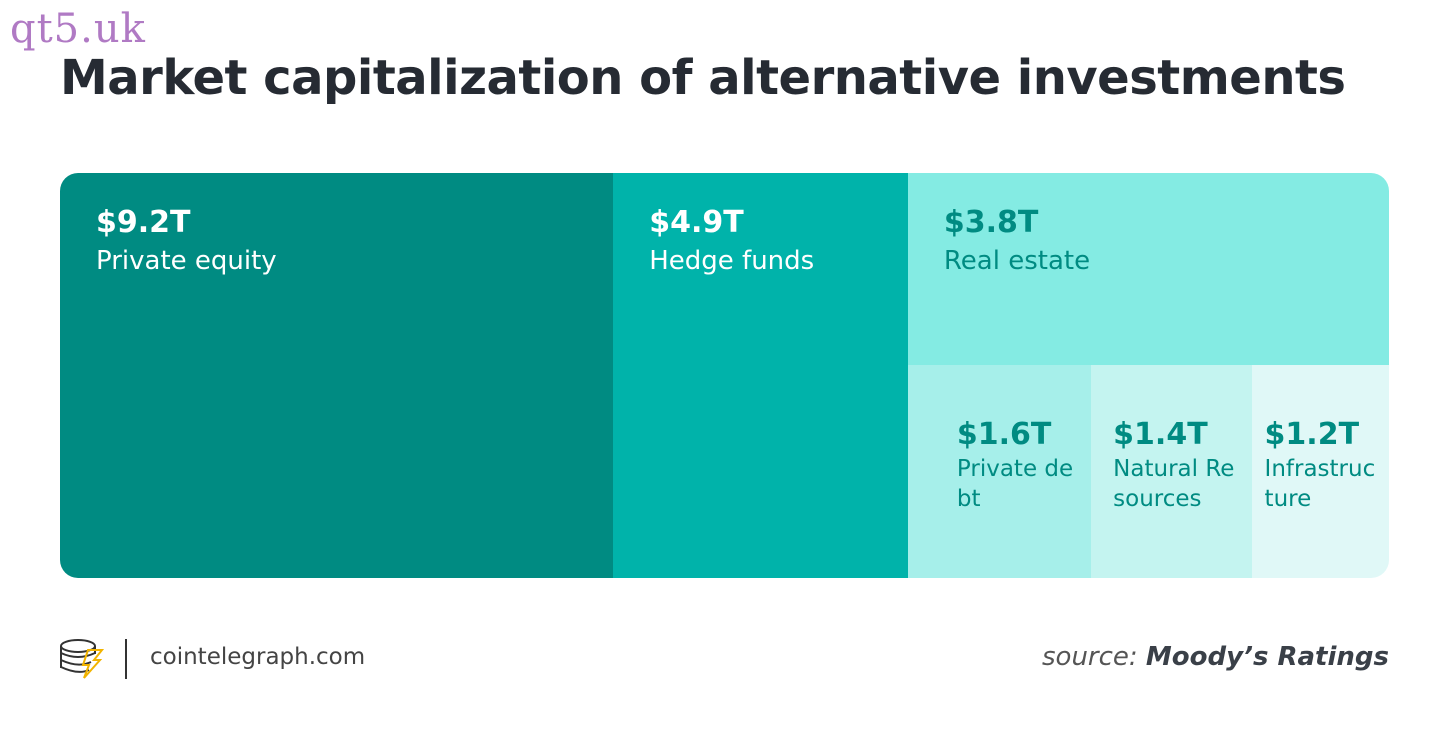 The image size is (1450, 739). Describe the element at coordinates (1148, 269) in the screenshot. I see `treemap-cell: $3.8T Real estate` at that location.